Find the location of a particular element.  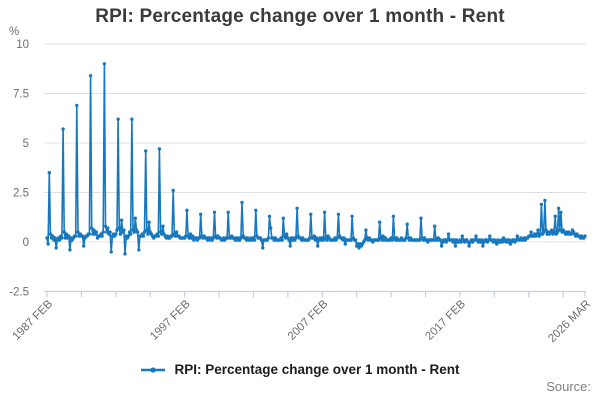

legend-line-marker is located at coordinates (153, 369).